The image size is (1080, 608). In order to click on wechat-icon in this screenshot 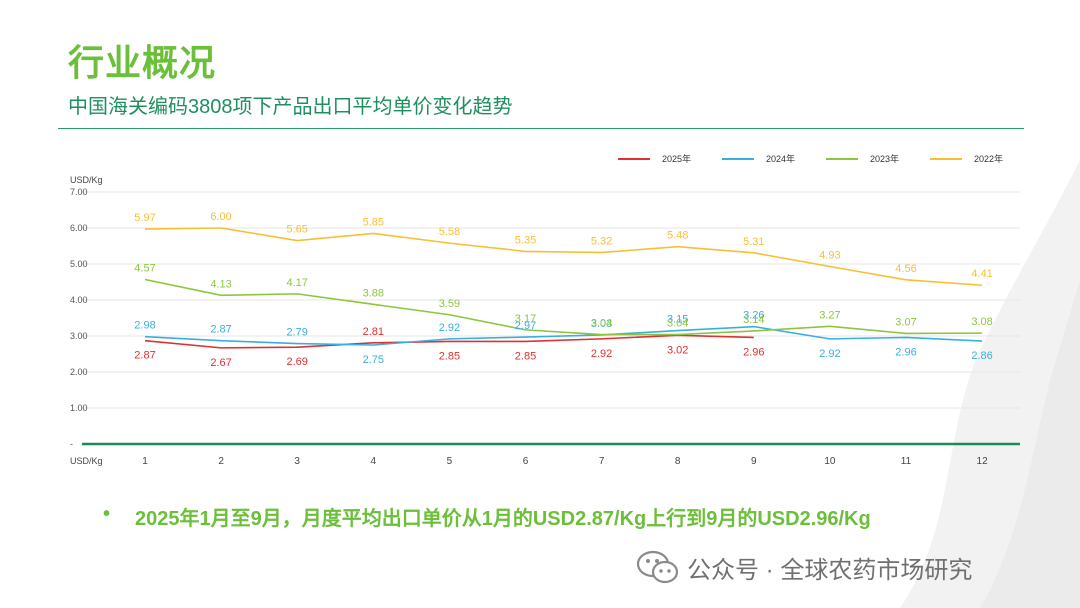, I will do `click(657, 567)`.